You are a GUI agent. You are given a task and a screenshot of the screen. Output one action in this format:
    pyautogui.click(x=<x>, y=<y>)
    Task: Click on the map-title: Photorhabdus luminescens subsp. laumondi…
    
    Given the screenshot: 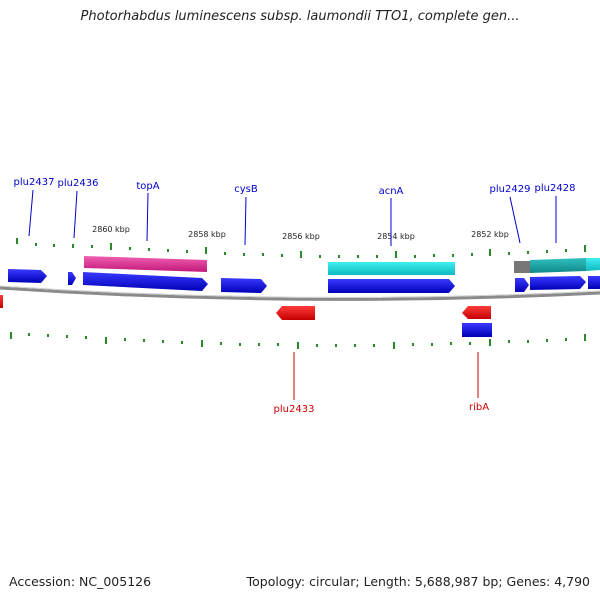 What is the action you would take?
    pyautogui.click(x=300, y=16)
    